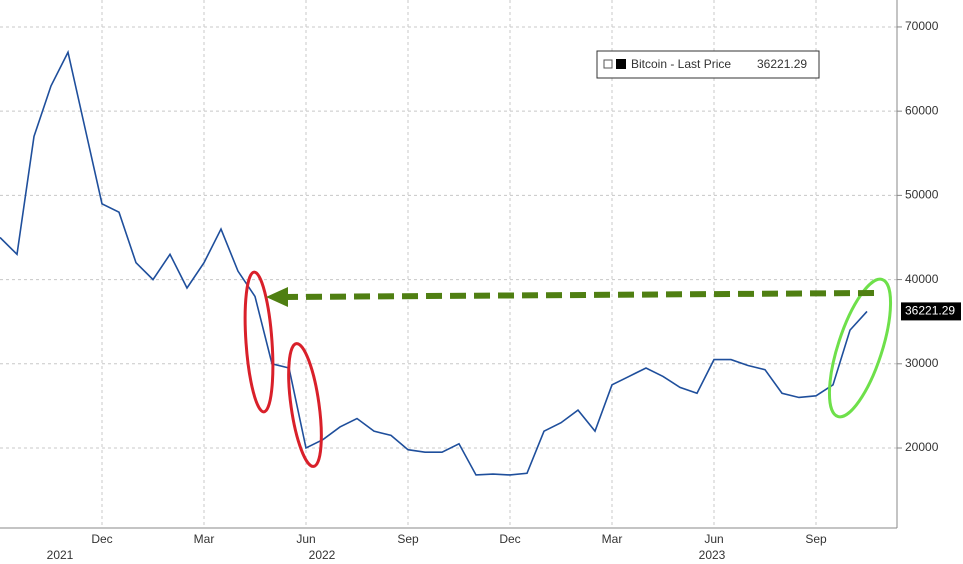 This screenshot has width=963, height=564. What do you see at coordinates (922, 110) in the screenshot?
I see `y-tick-label: 60000` at bounding box center [922, 110].